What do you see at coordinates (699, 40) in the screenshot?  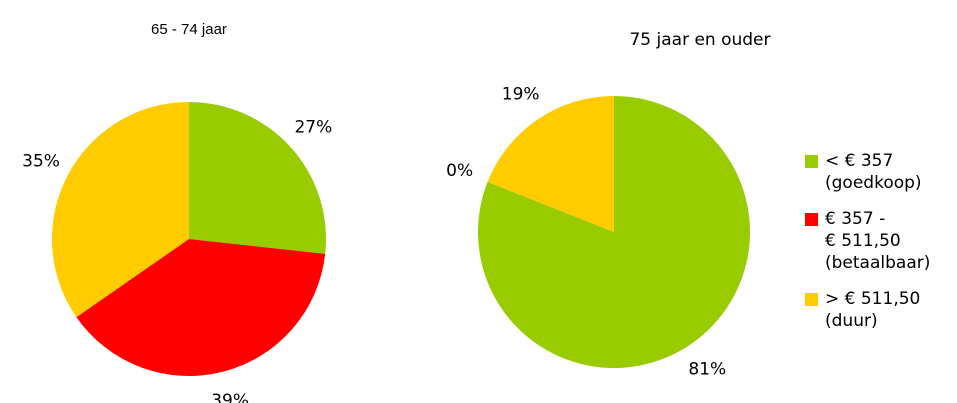 I see `chart-title: 75 jaar en ouder` at bounding box center [699, 40].